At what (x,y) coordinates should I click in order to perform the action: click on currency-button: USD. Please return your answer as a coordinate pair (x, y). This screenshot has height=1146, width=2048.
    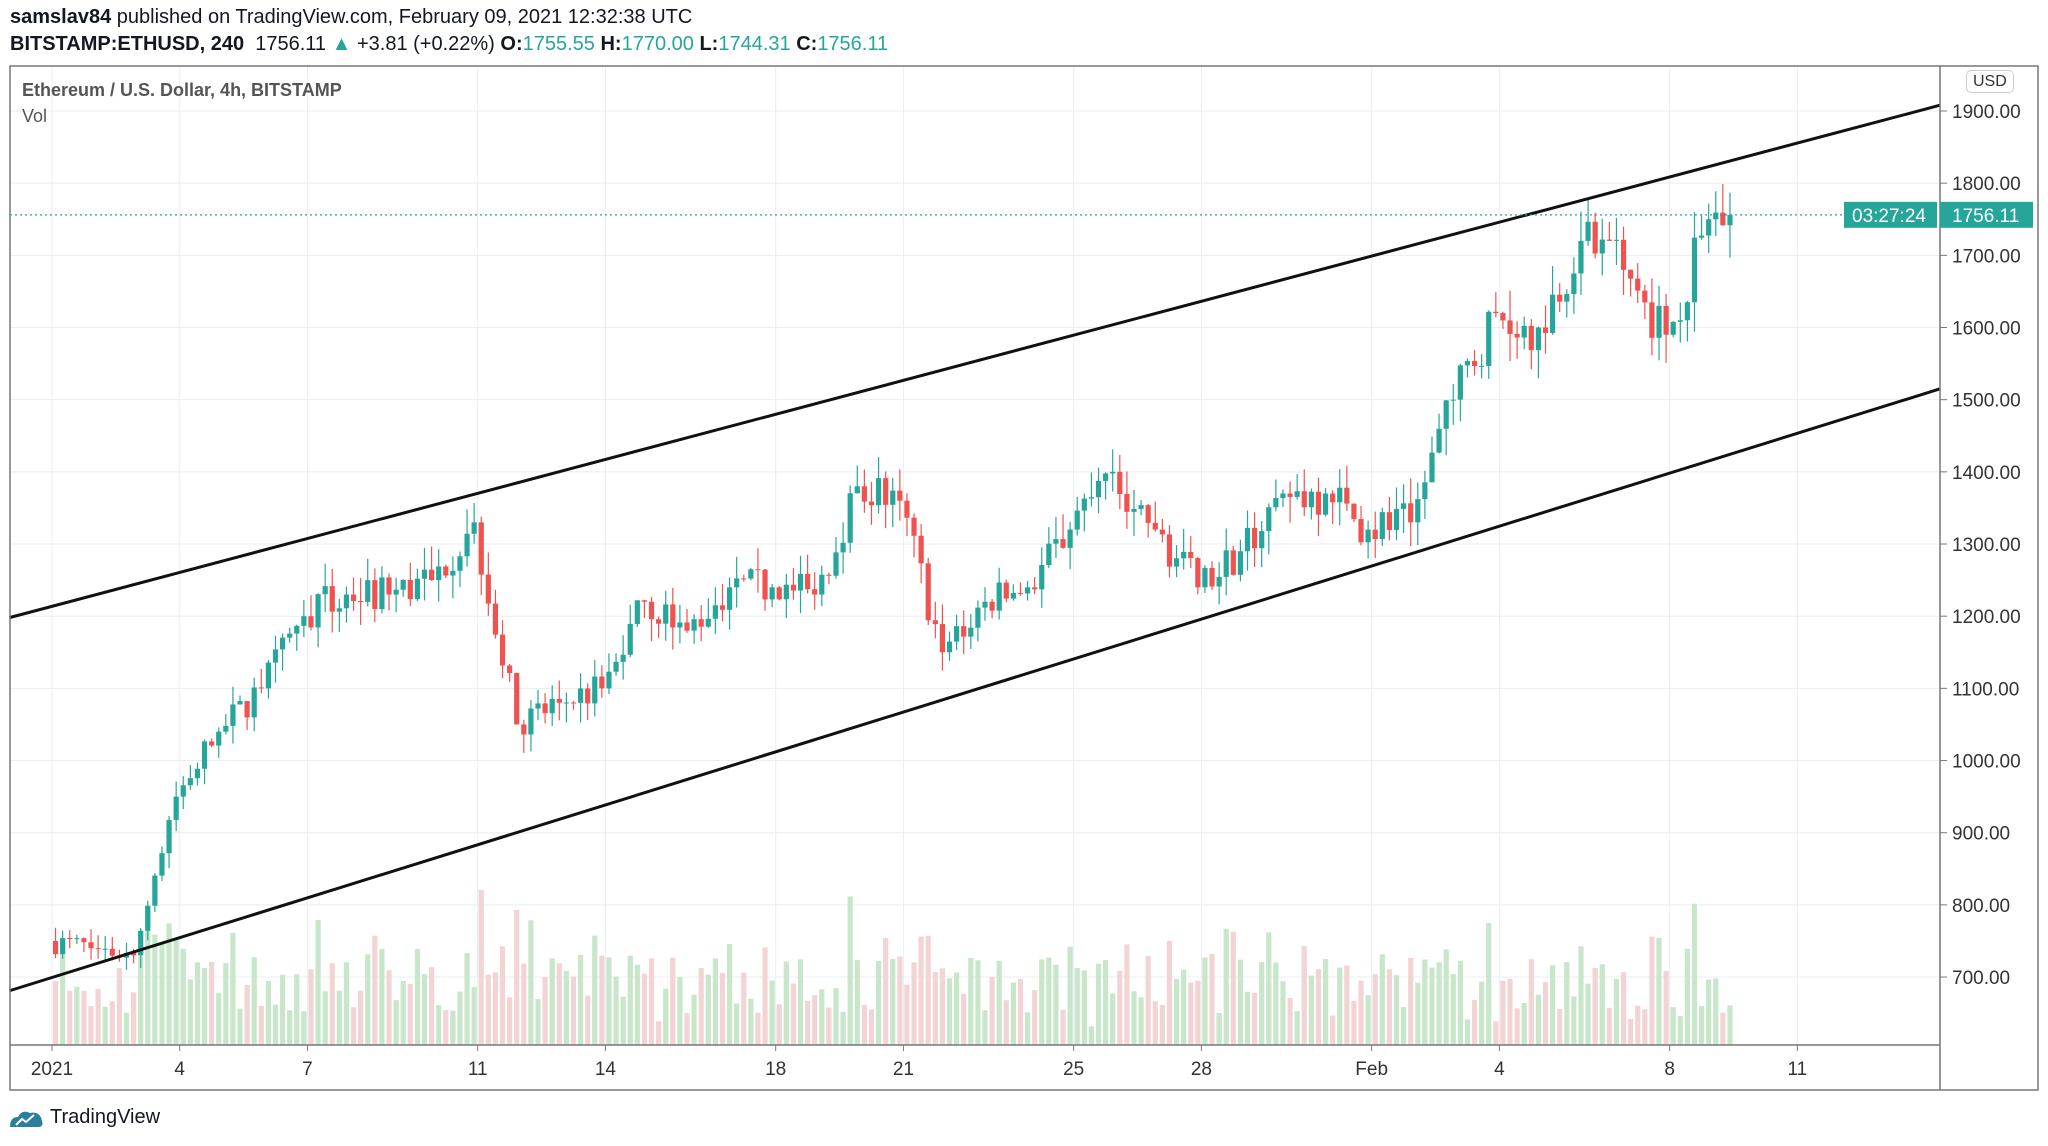
    Looking at the image, I should click on (1990, 81).